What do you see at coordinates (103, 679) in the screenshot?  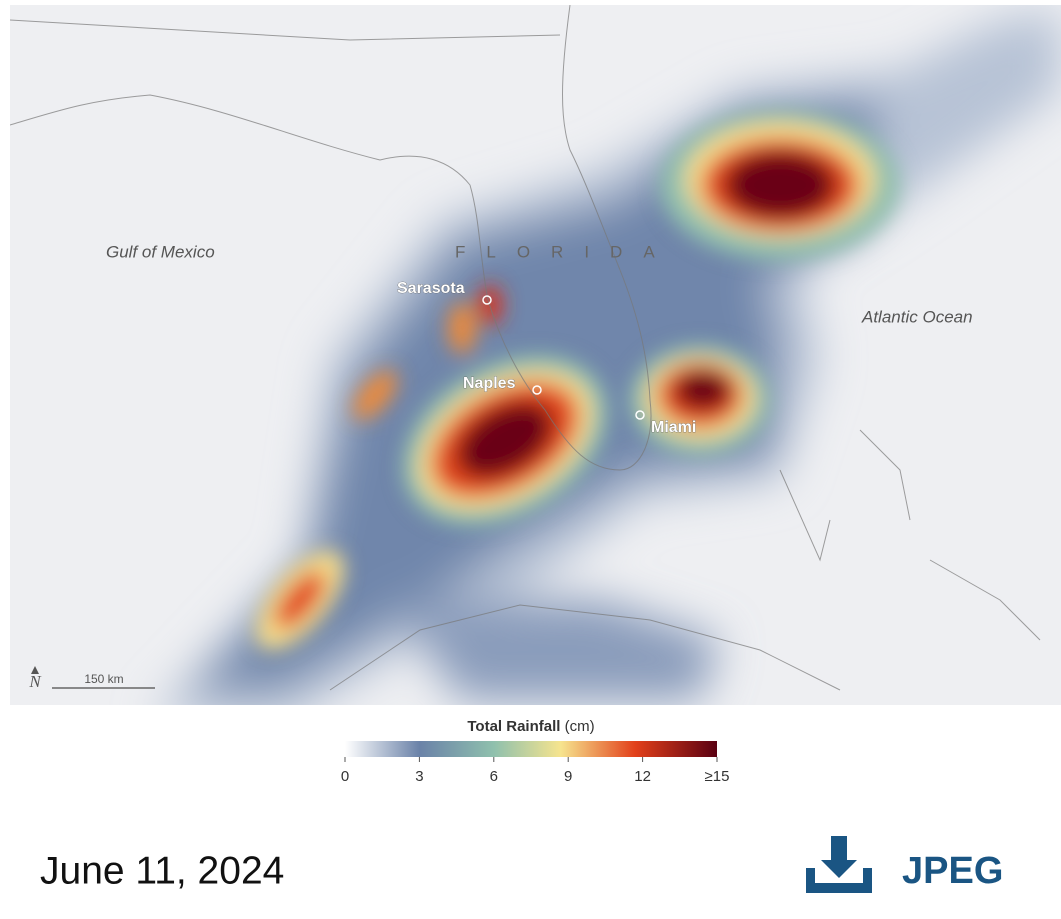 I see `scale-label: 150 km` at bounding box center [103, 679].